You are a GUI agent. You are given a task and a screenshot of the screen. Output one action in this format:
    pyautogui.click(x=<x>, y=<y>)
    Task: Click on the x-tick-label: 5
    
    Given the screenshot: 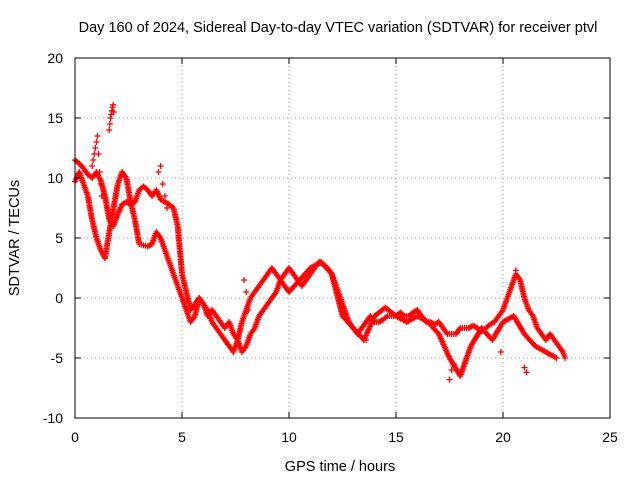 What is the action you would take?
    pyautogui.click(x=182, y=437)
    